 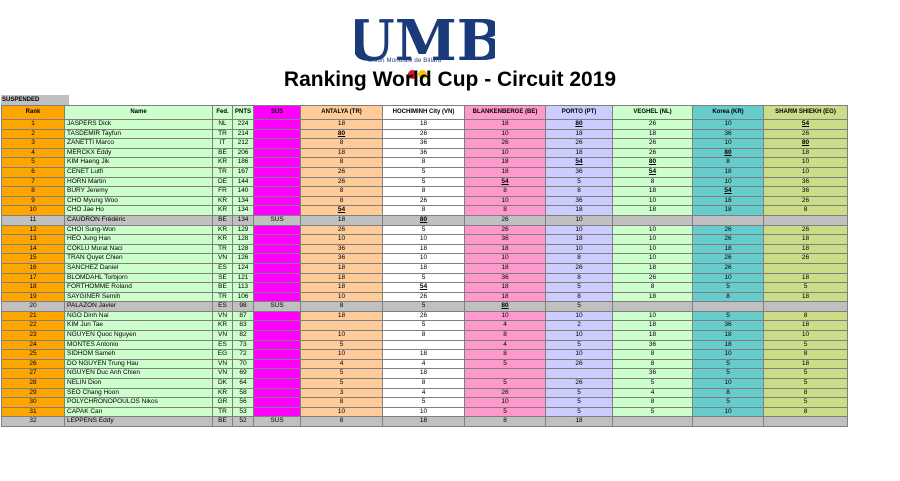 I want to click on rank-cell: 24, so click(x=33, y=345).